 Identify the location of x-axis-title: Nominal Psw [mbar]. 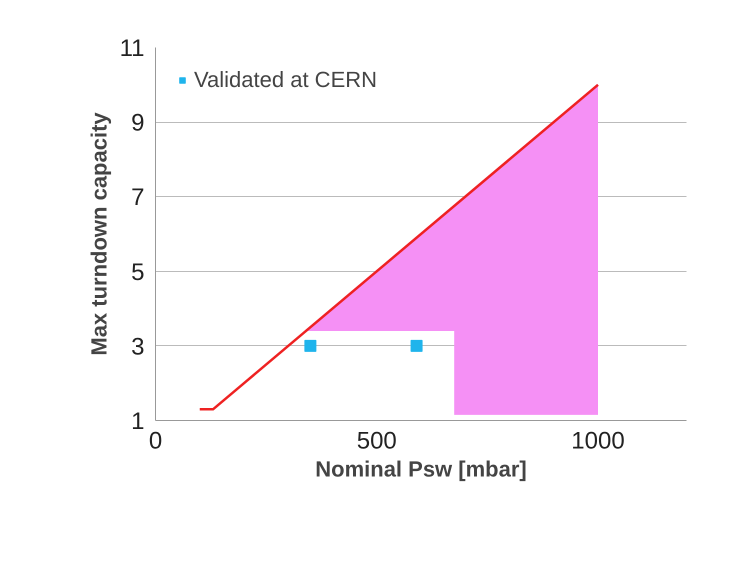
(421, 469).